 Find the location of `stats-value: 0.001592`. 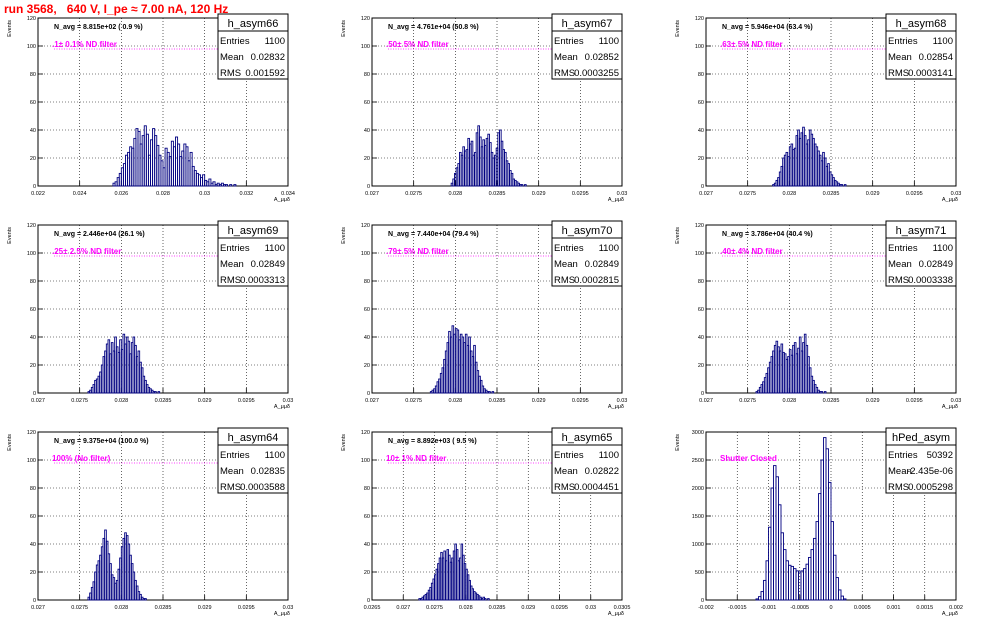

stats-value: 0.001592 is located at coordinates (265, 73).